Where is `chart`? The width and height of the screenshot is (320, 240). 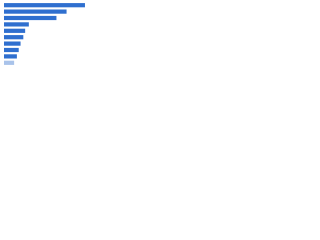 chart is located at coordinates (44, 34).